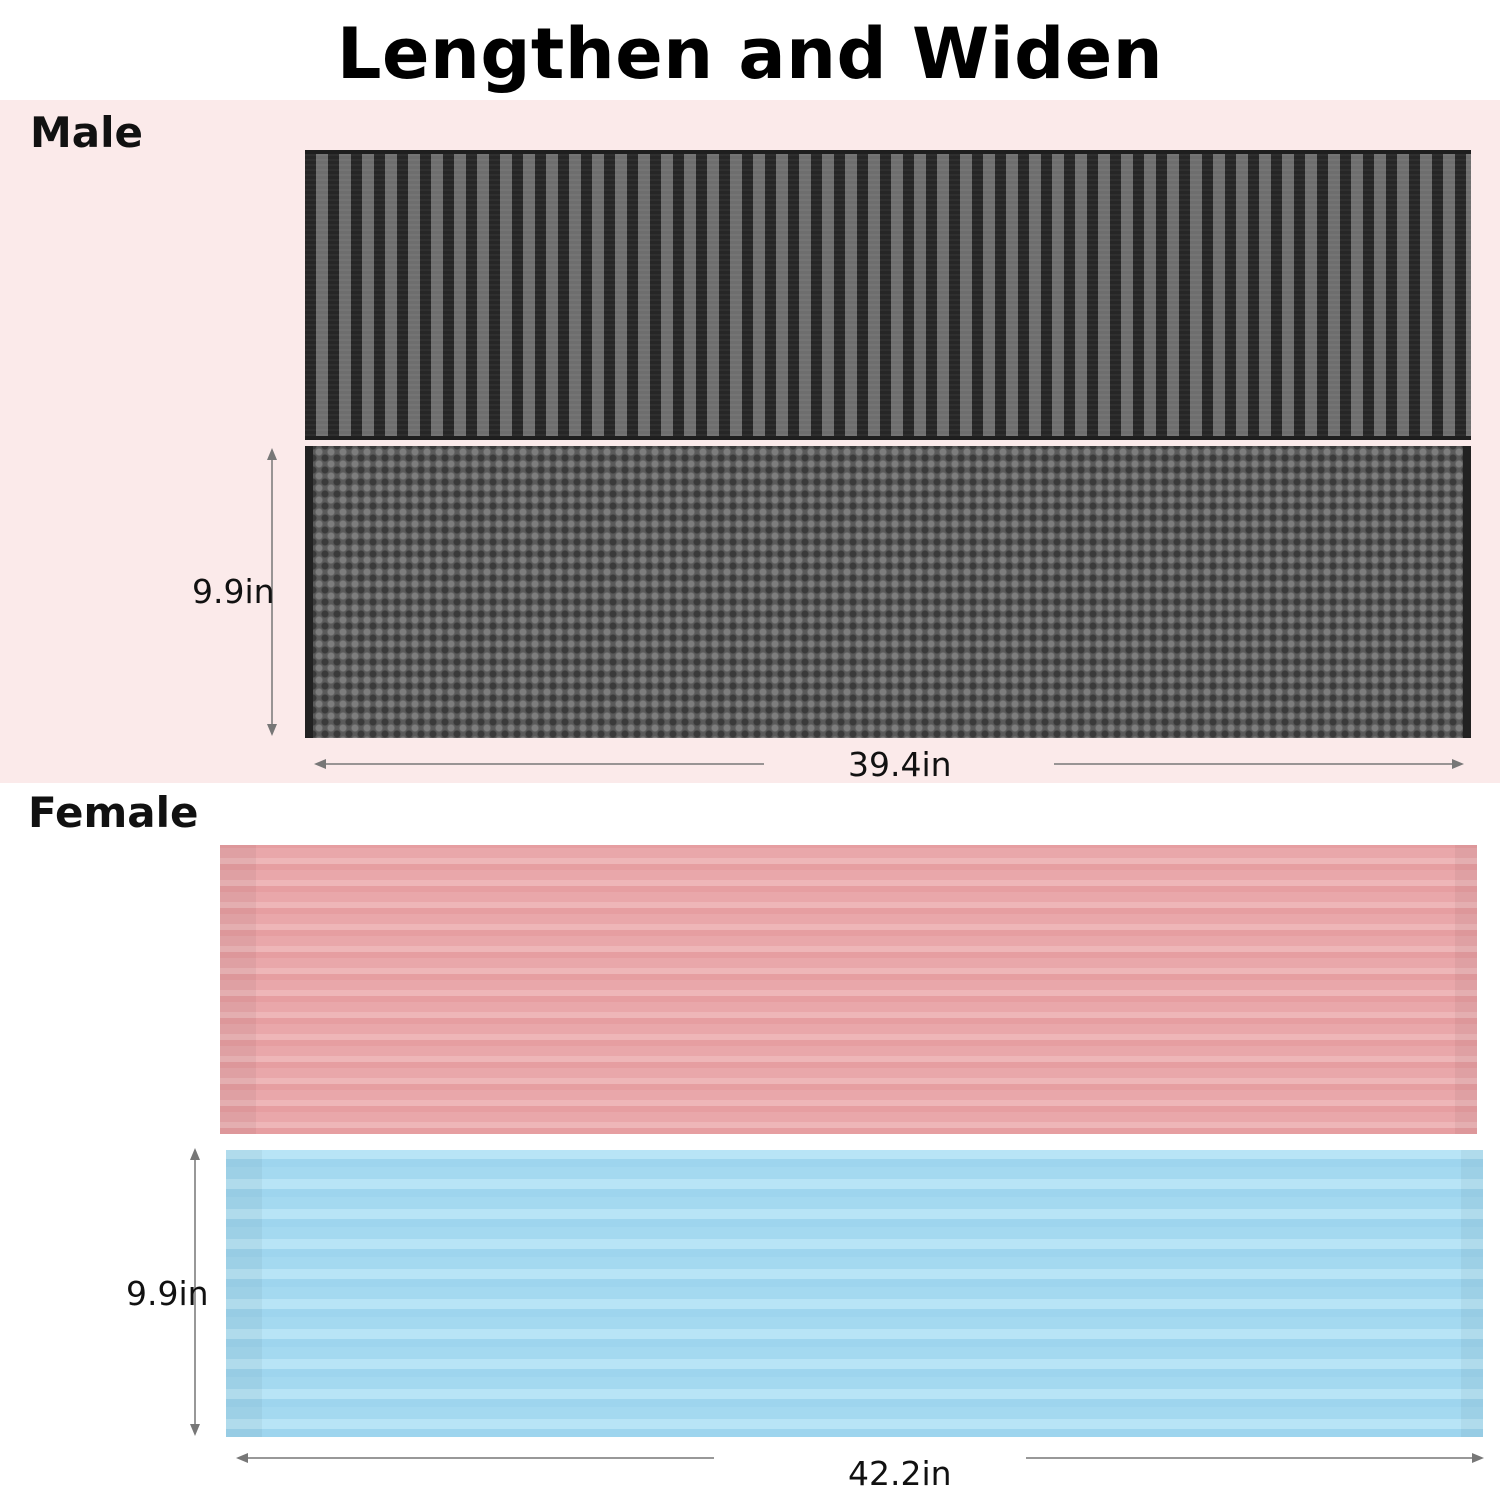 This screenshot has height=1500, width=1500. Describe the element at coordinates (87, 132) in the screenshot. I see `male-section-label: Male` at that location.